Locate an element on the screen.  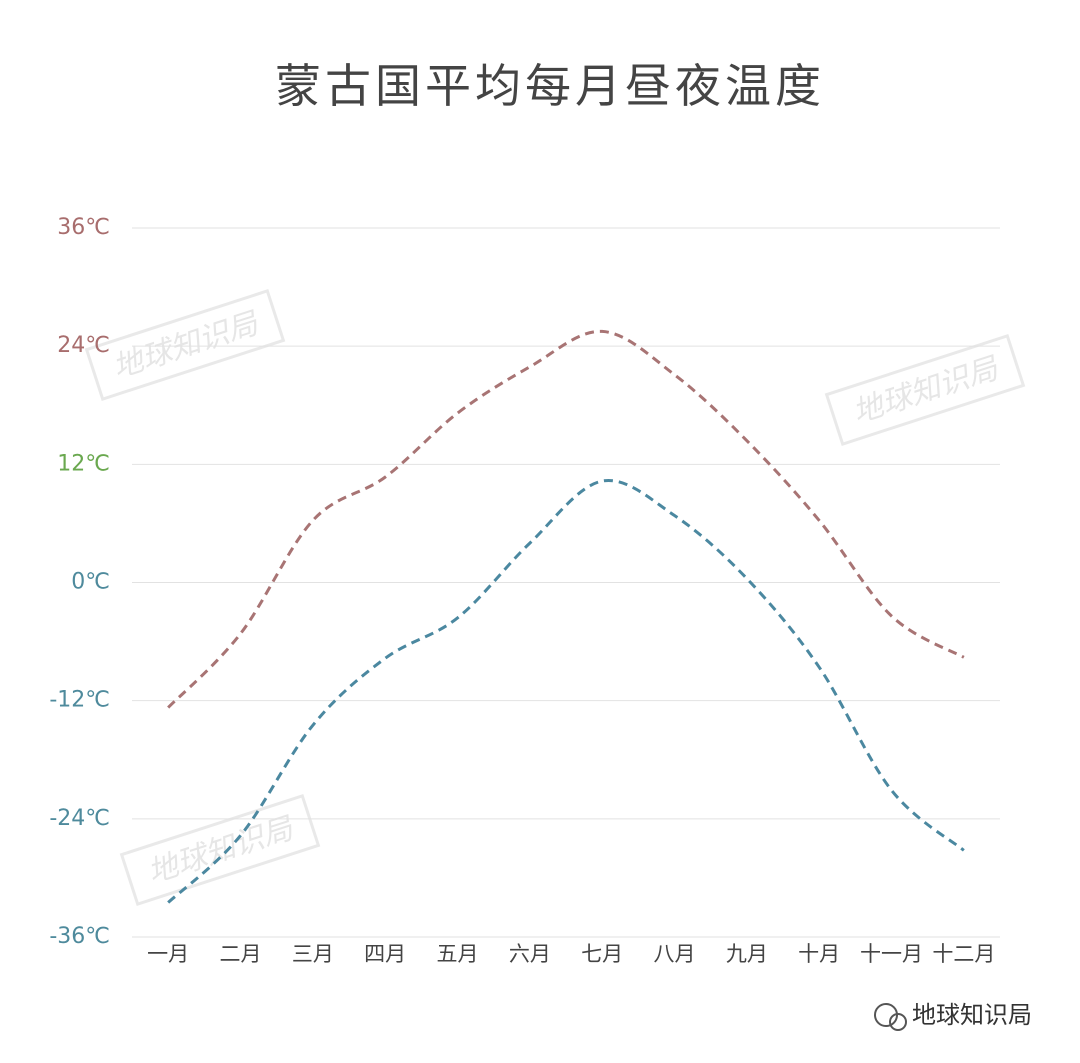
credit-icon is located at coordinates (898, 1022).